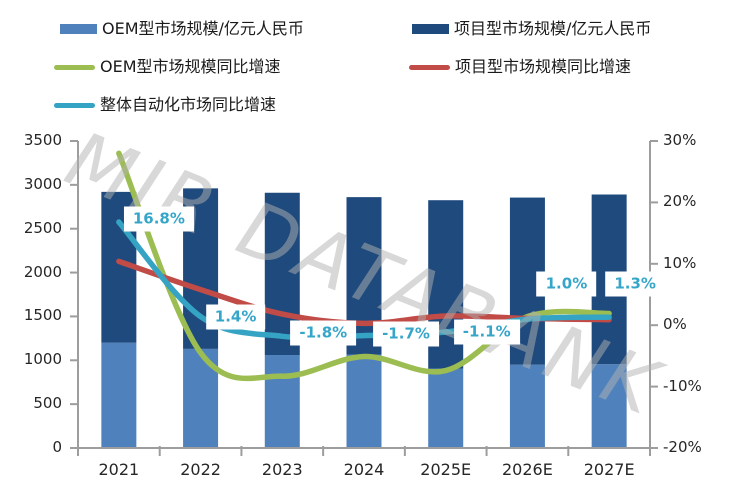 The image size is (752, 500). I want to click on right-axis-tick-label: 20%, so click(680, 201).